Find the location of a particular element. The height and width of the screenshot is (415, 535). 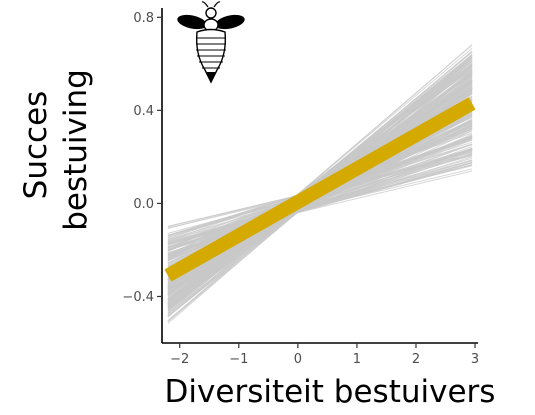

y-ticks: −0.4 0.0 0.4 0.8 is located at coordinates (142, 158).